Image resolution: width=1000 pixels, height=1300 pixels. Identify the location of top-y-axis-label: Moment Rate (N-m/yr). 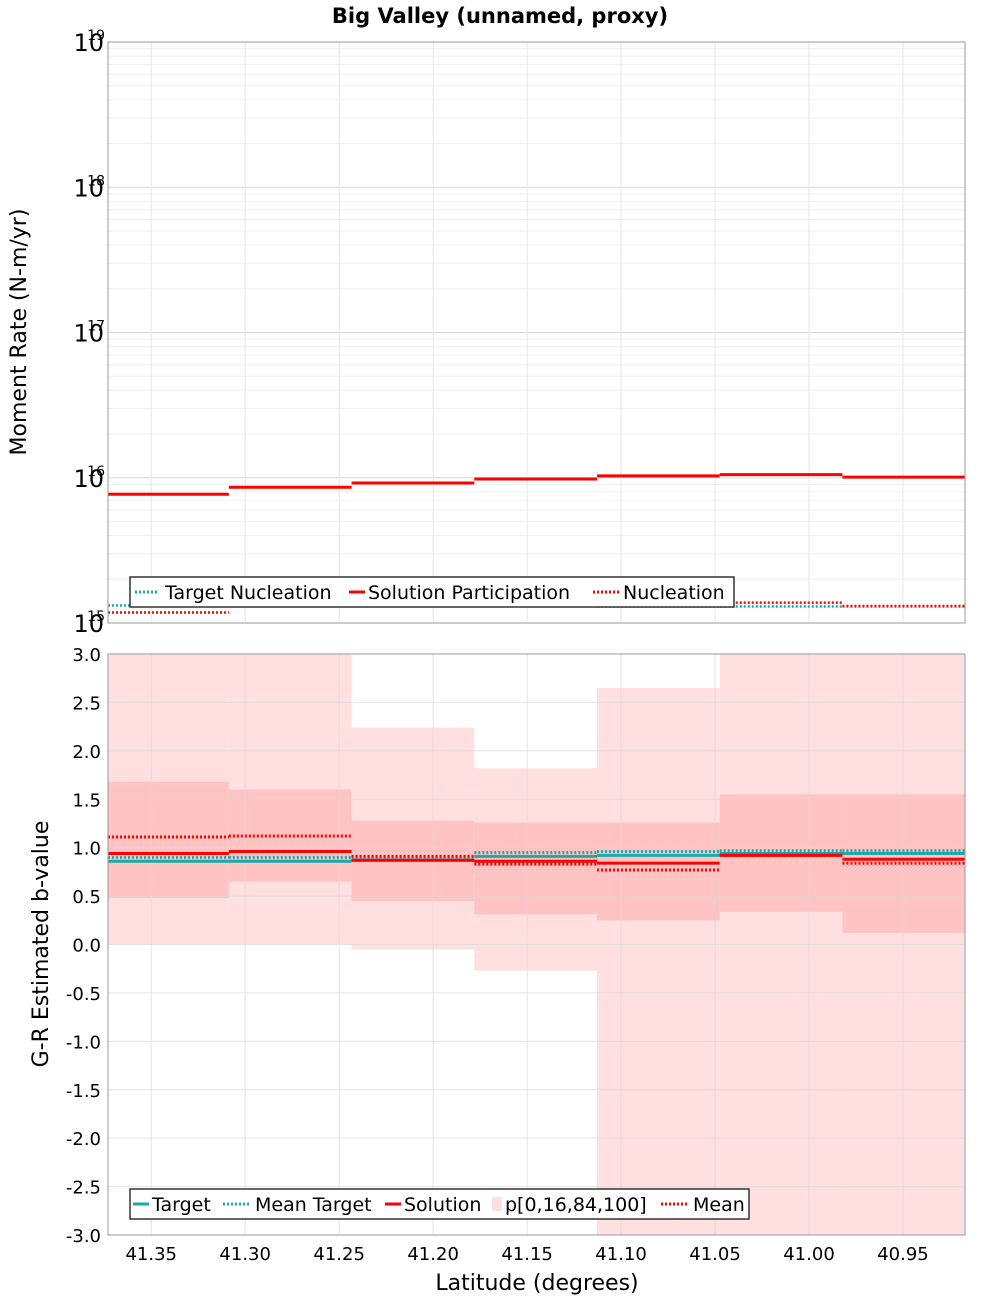
(19, 332).